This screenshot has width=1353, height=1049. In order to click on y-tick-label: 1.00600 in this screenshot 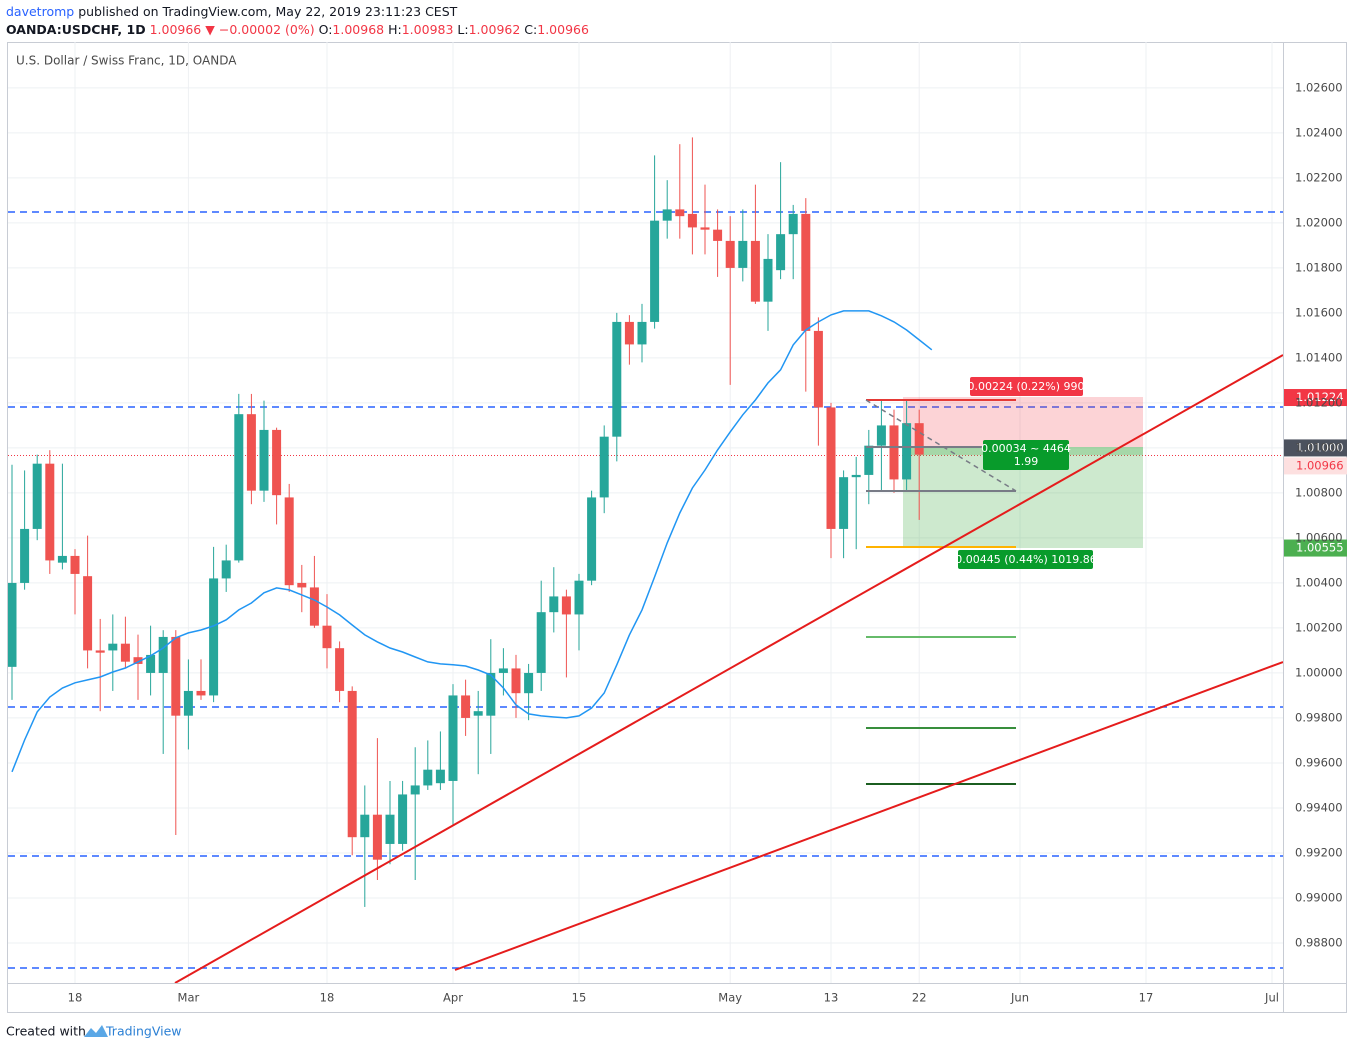, I will do `click(1319, 537)`.